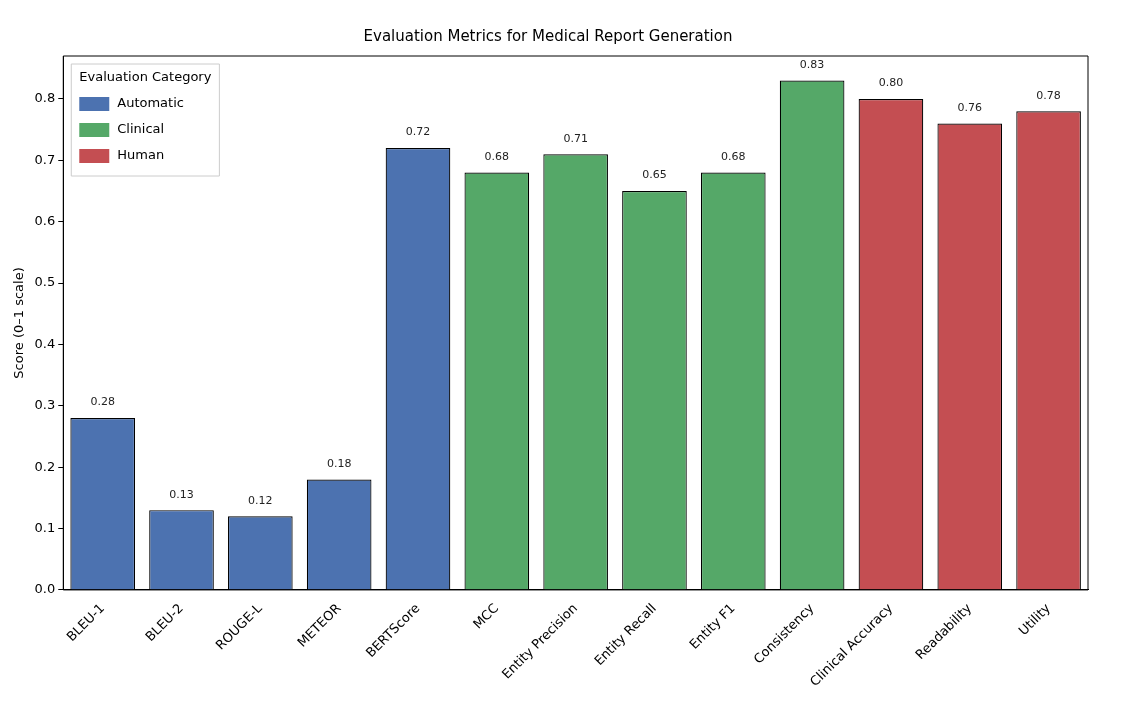 Image resolution: width=1121 pixels, height=704 pixels. Describe the element at coordinates (548, 35) in the screenshot. I see `chart-title: Evaluation Metrics for Medical Report Generation` at that location.